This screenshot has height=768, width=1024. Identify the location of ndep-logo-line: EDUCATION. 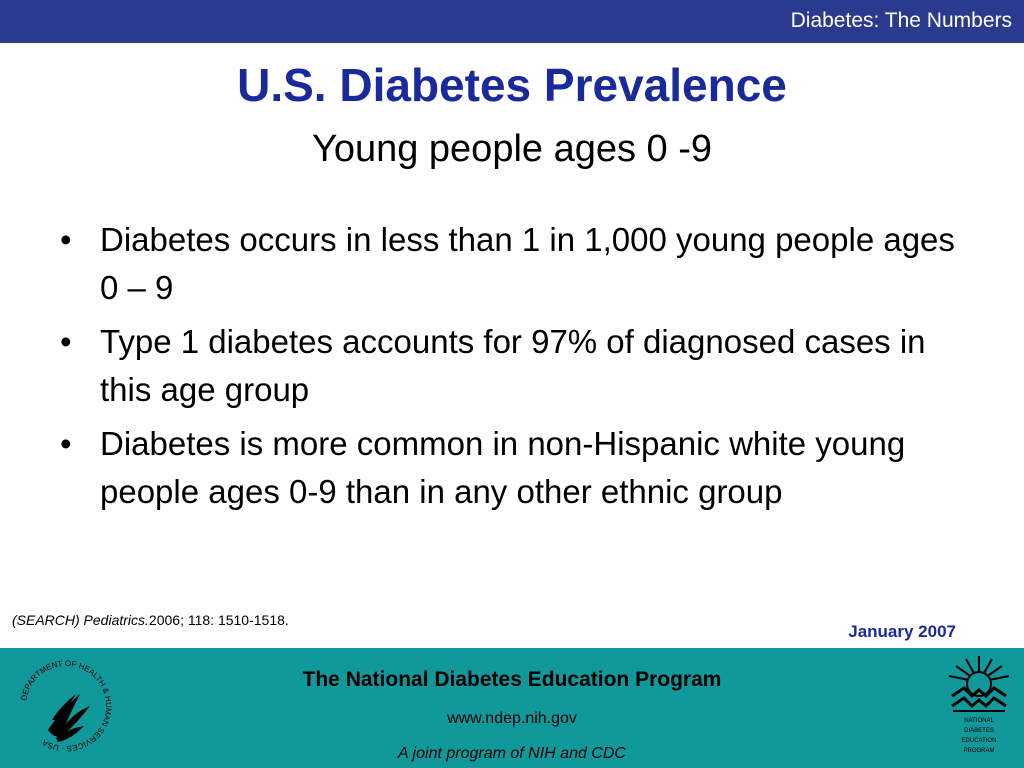
(979, 741).